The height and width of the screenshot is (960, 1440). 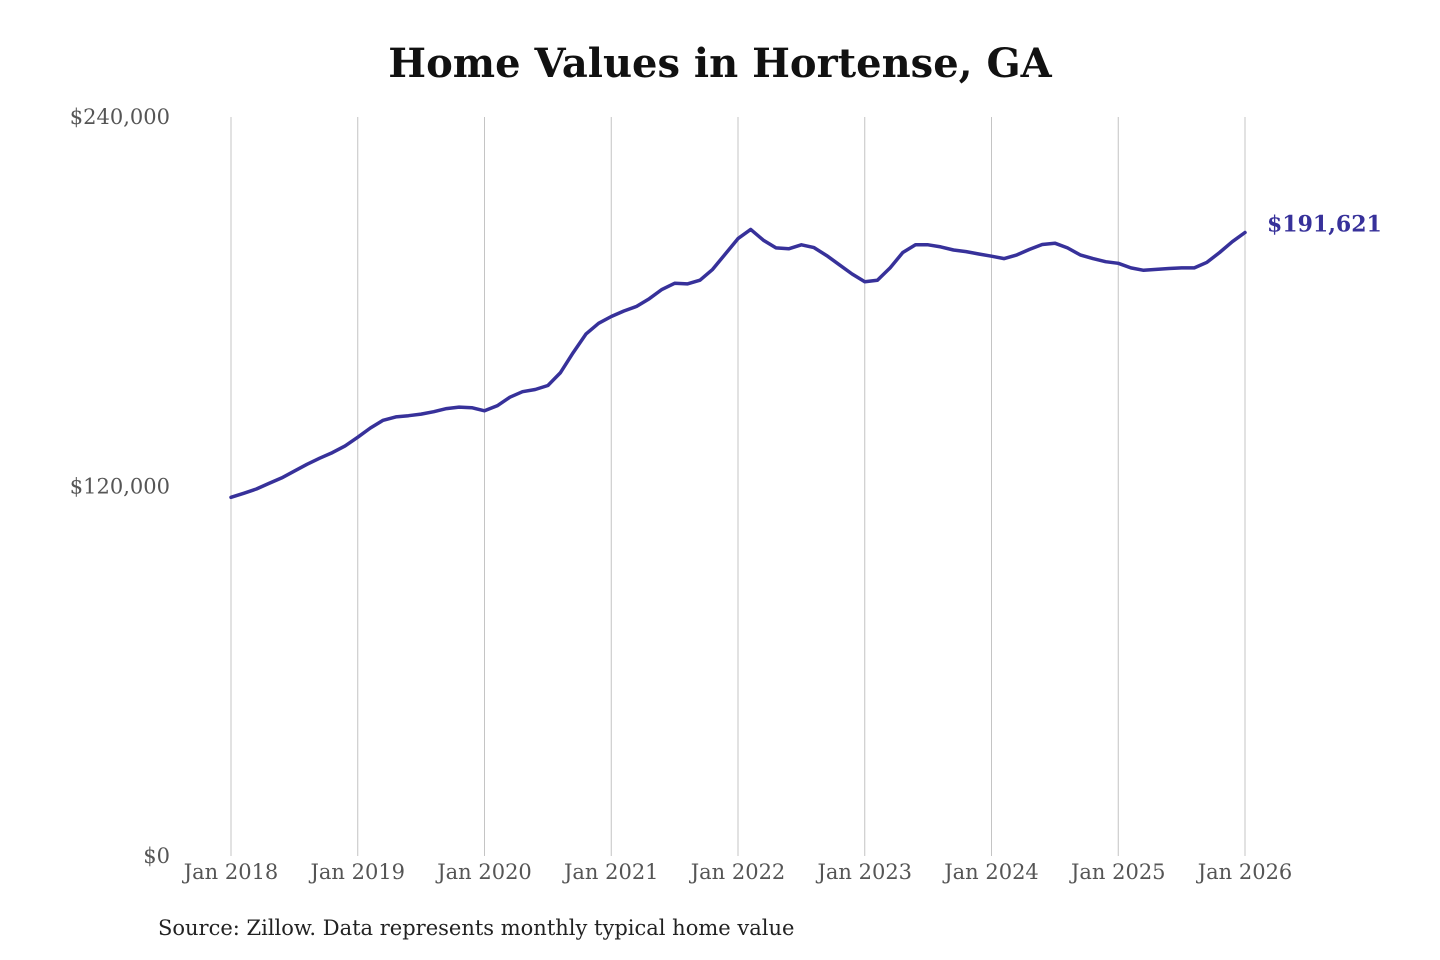 What do you see at coordinates (720, 63) in the screenshot?
I see `chart-title: Home Values in Hortense, GA` at bounding box center [720, 63].